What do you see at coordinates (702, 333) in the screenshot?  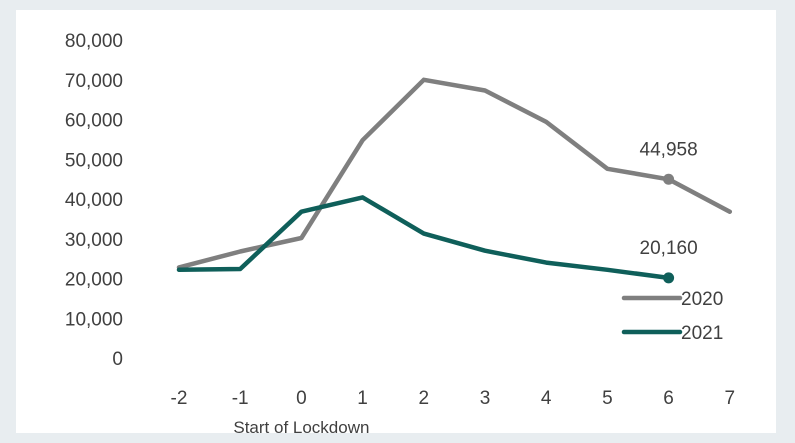 I see `legend-label-2021: 2021` at bounding box center [702, 333].